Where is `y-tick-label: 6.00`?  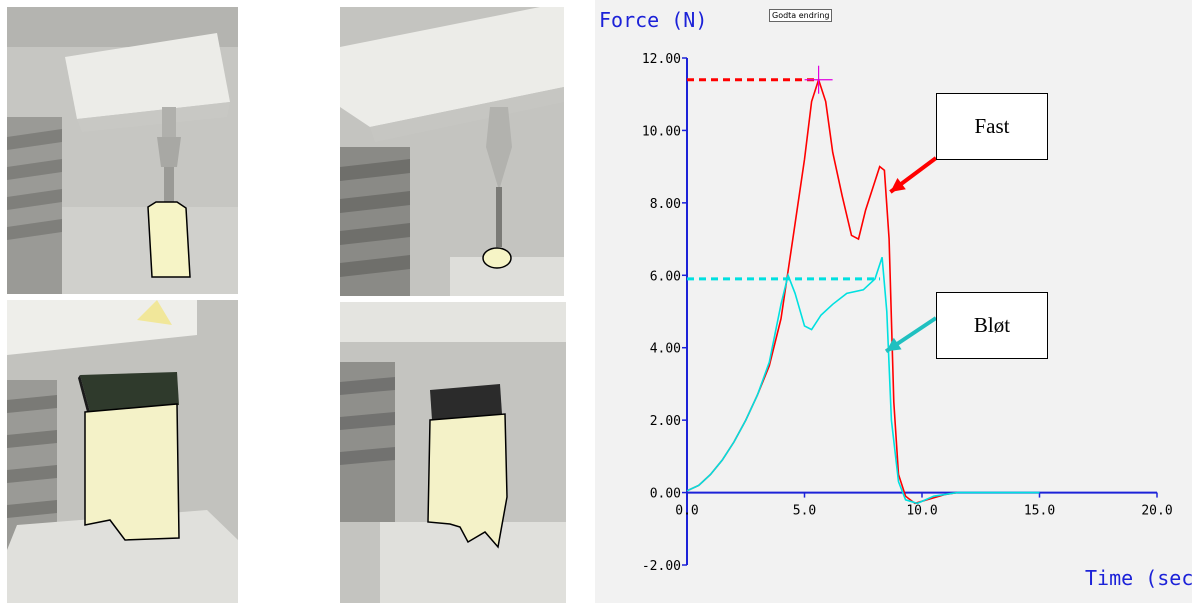 y-tick-label: 6.00 is located at coordinates (665, 276).